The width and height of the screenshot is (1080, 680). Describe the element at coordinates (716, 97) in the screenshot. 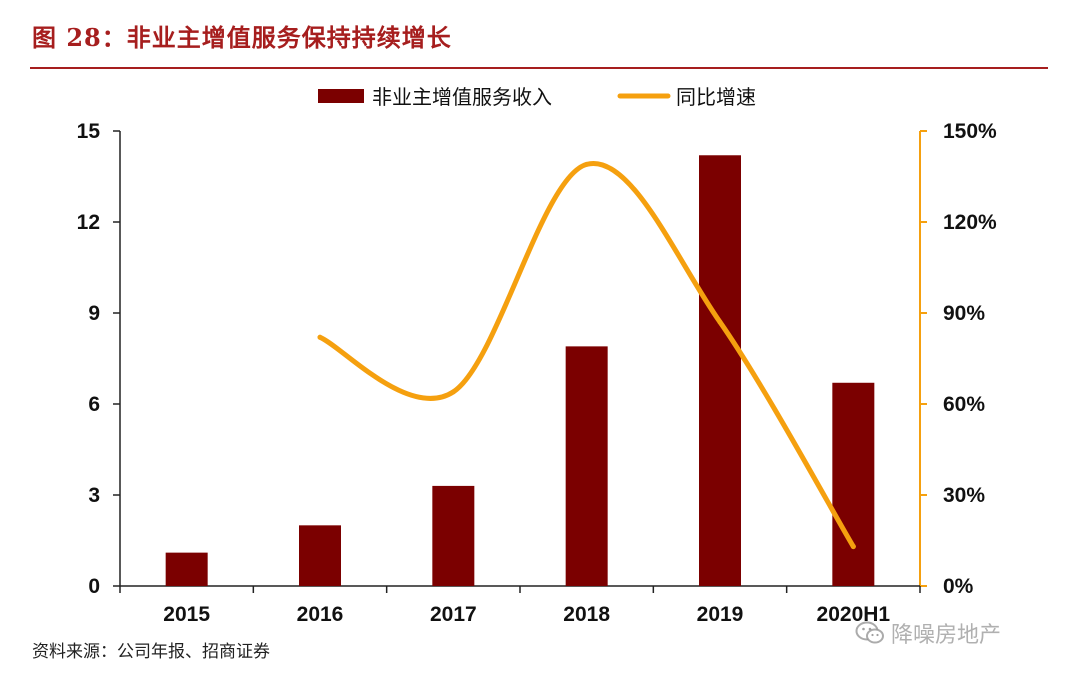

I see `legend-line-label: 同比增速` at that location.